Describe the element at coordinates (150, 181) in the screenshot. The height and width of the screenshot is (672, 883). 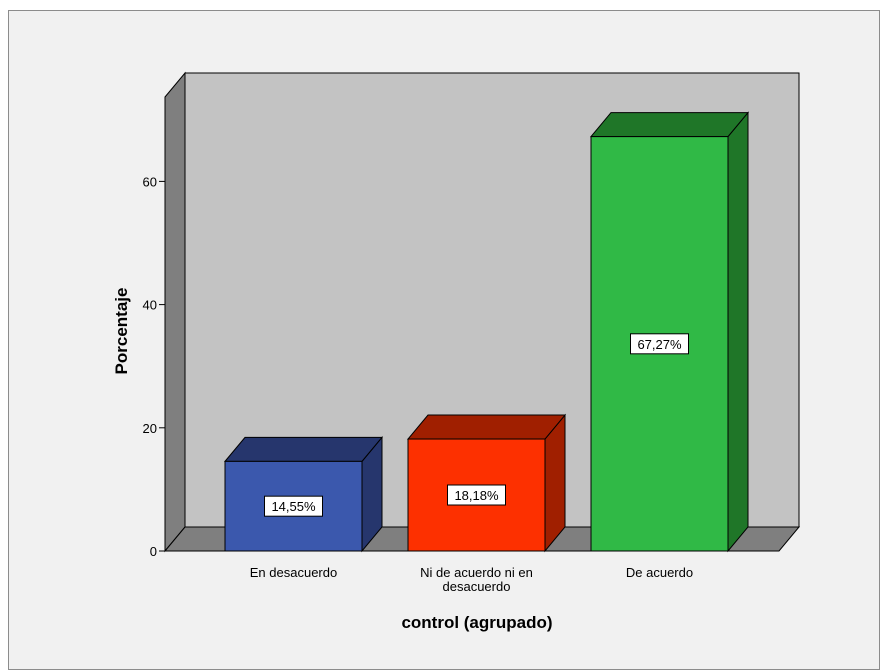
I see `y-tick-label: 60` at that location.